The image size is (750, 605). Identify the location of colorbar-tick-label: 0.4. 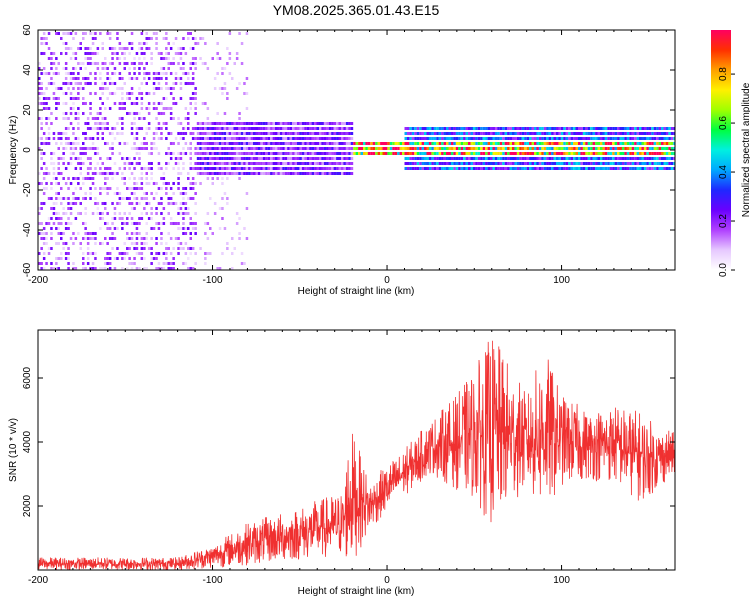
(723, 172).